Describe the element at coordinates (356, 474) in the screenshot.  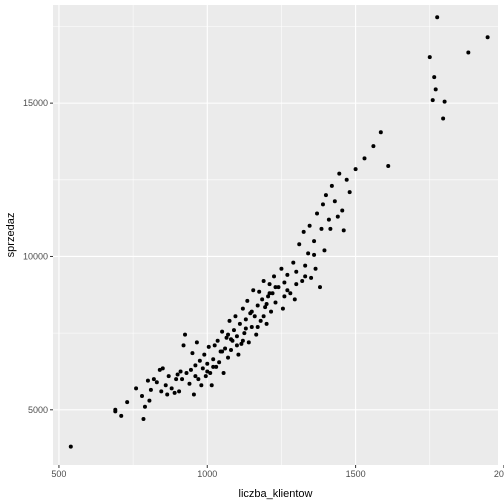
I see `x-tick-label: 1500` at that location.